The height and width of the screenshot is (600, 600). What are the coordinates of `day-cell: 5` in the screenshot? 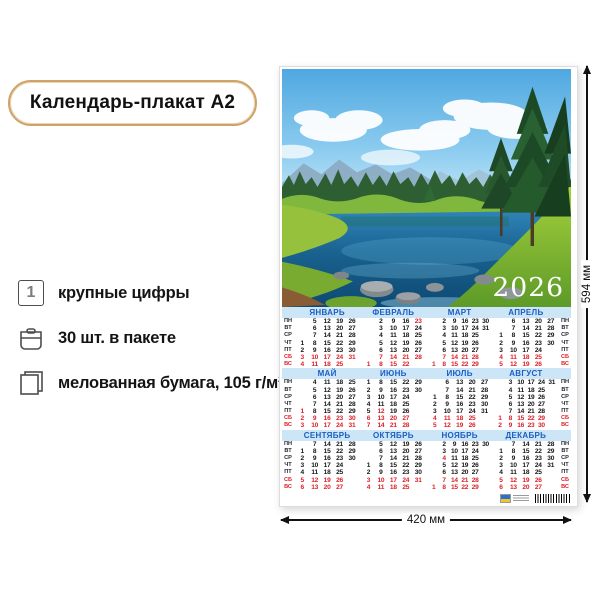 It's located at (381, 444).